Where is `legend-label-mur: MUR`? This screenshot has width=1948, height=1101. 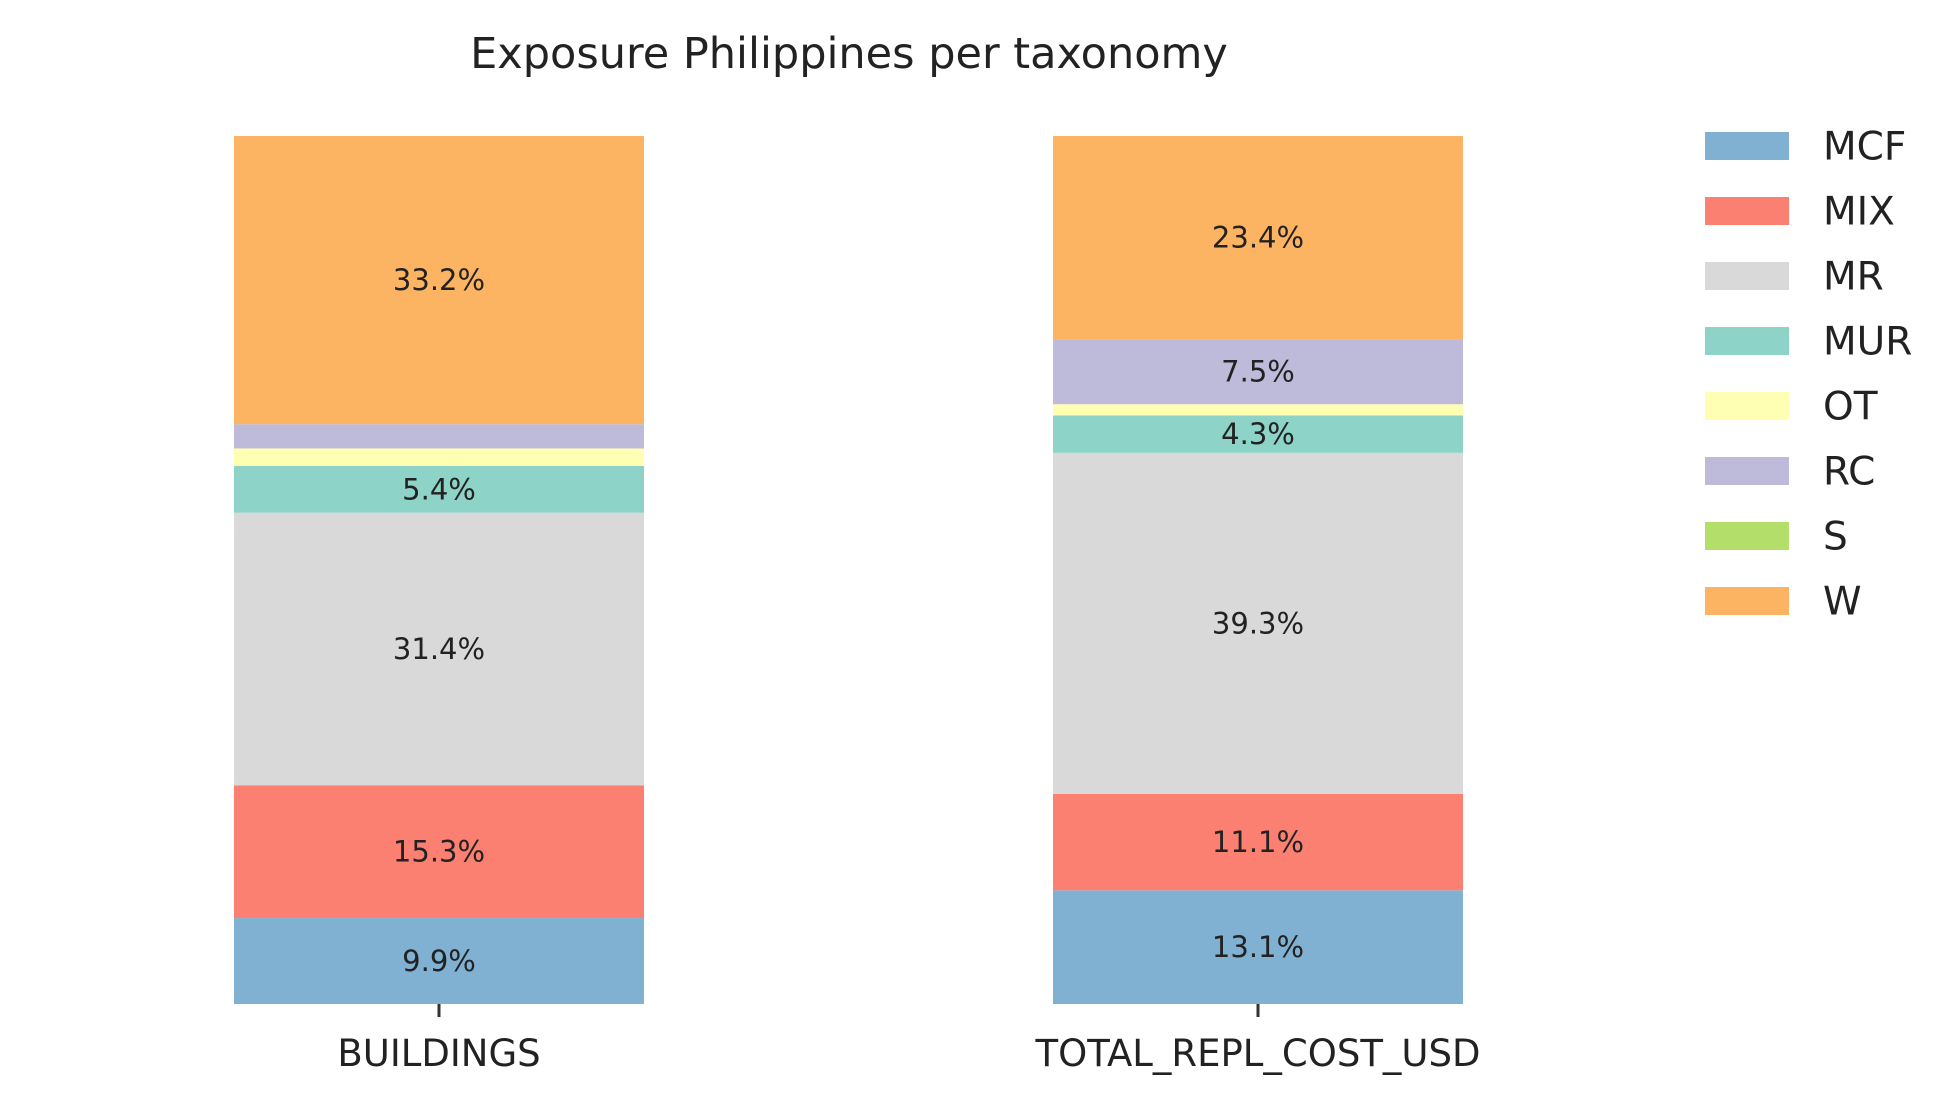
legend-label-mur: MUR is located at coordinates (1867, 342).